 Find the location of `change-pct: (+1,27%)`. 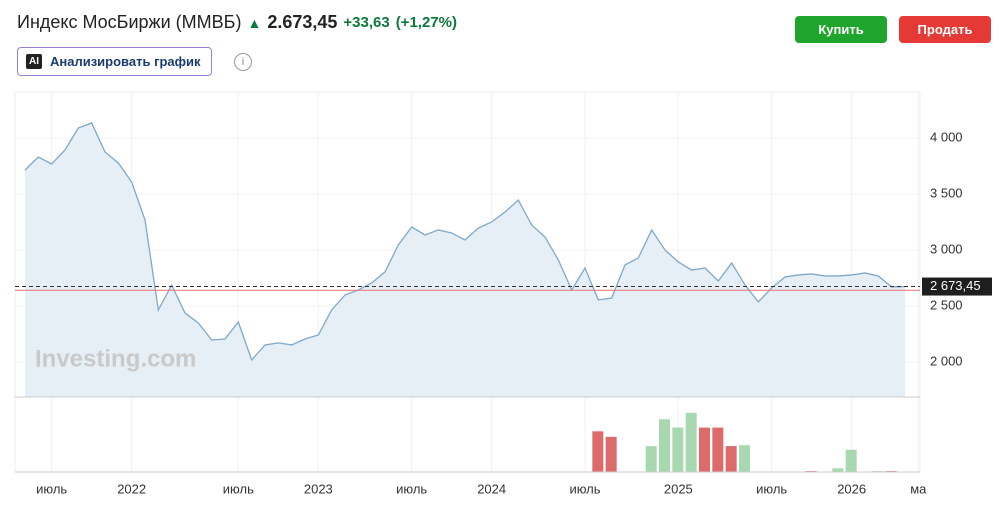

change-pct: (+1,27%) is located at coordinates (426, 22).